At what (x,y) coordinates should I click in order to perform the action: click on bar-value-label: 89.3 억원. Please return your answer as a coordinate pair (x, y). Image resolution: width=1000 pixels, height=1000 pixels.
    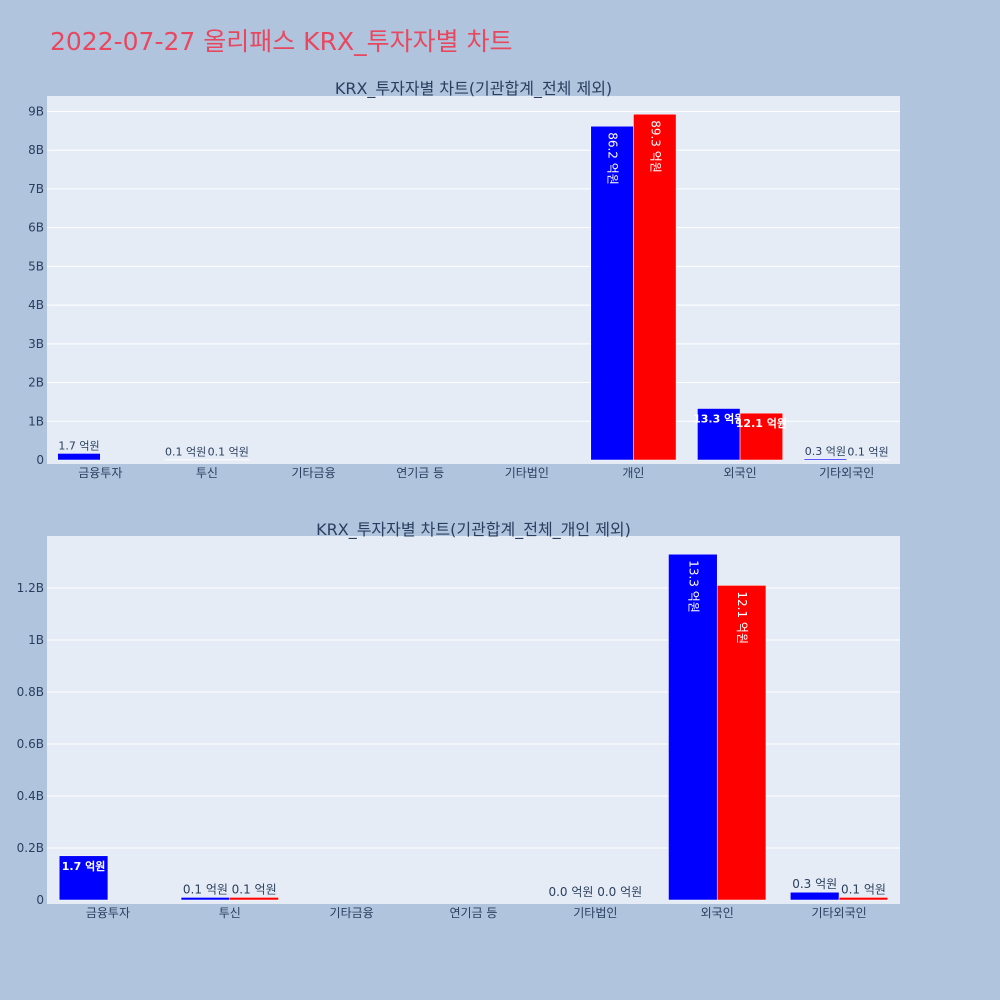
    Looking at the image, I should click on (655, 146).